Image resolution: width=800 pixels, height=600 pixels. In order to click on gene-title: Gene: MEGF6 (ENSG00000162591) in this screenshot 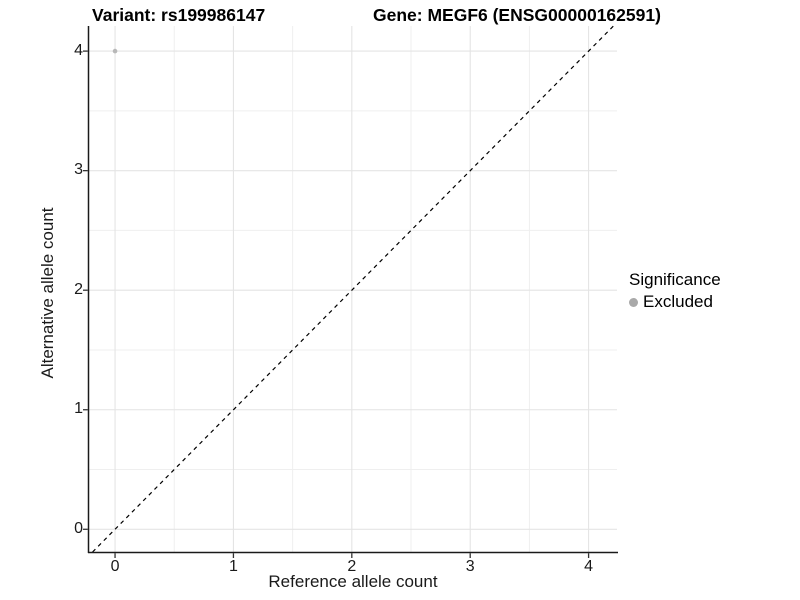, I will do `click(517, 15)`.